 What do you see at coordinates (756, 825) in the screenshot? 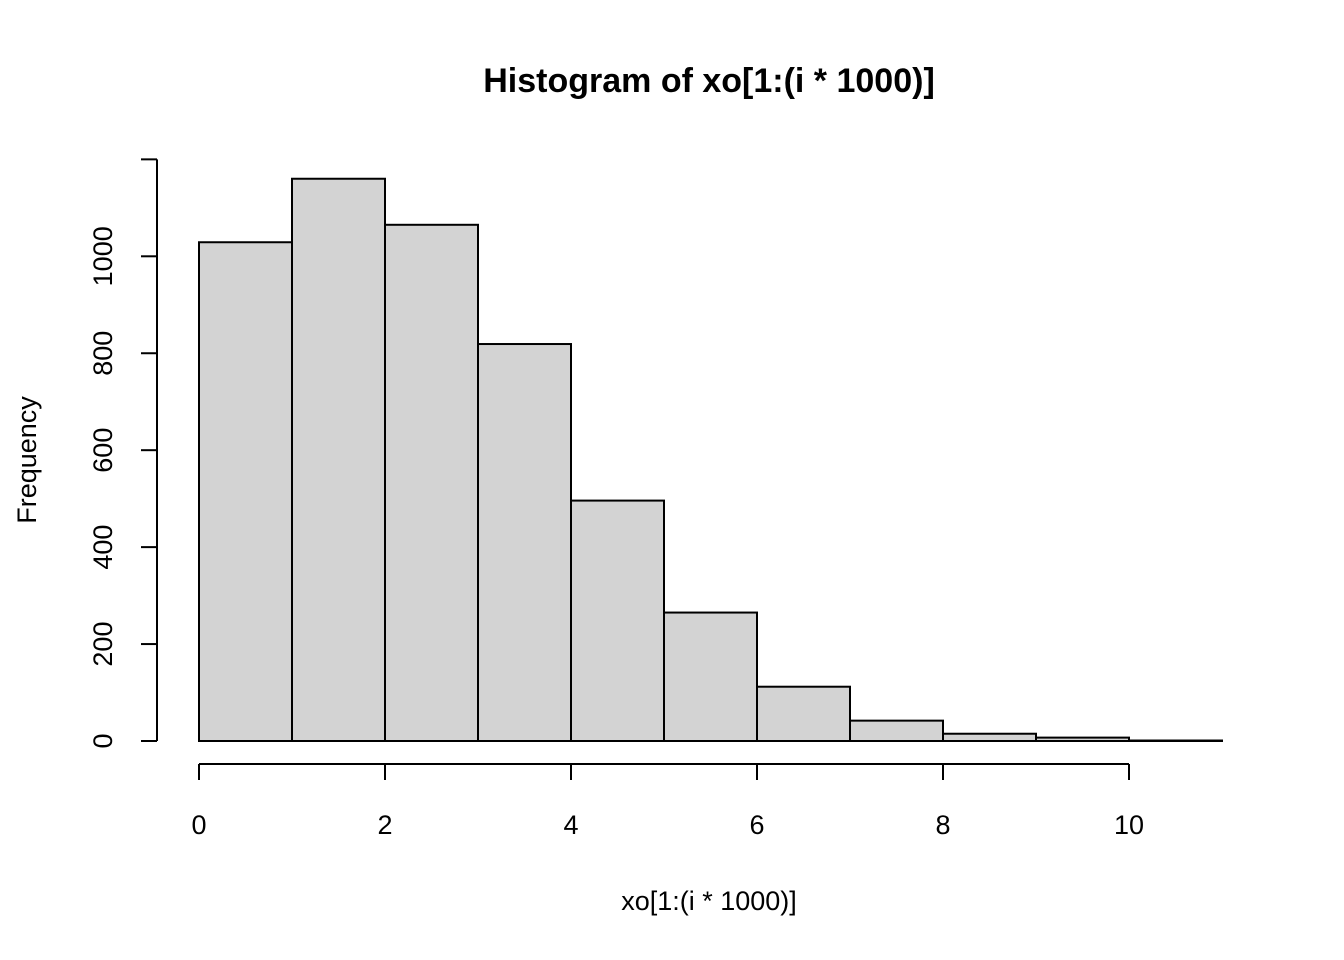
I see `x-tick-label: 6` at bounding box center [756, 825].